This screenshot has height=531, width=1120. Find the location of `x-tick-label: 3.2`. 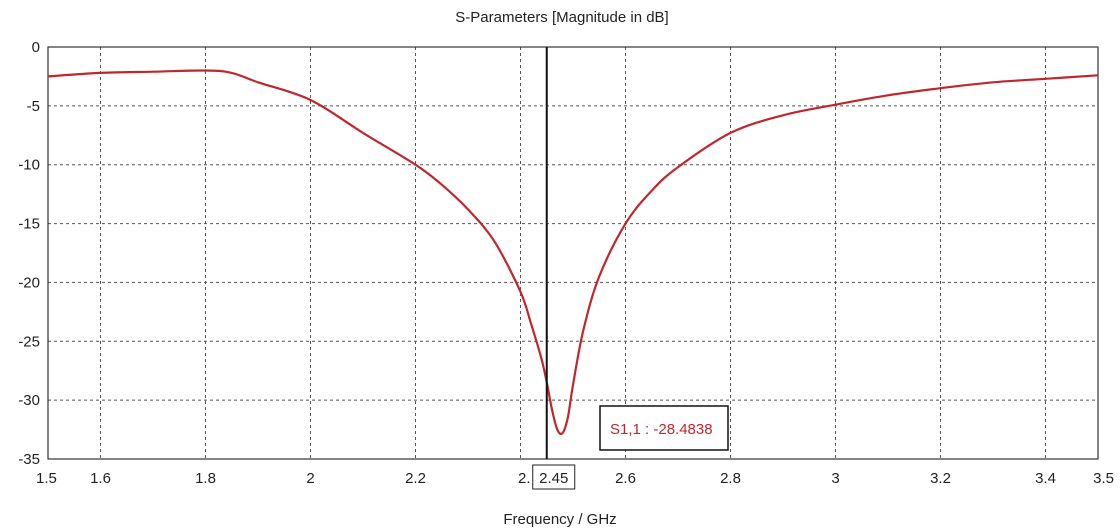

x-tick-label: 3.2 is located at coordinates (940, 478).